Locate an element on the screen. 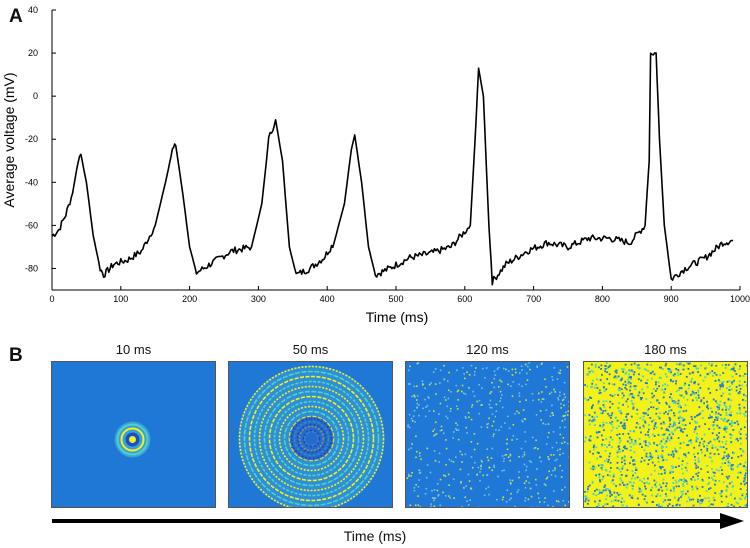 The width and height of the screenshot is (750, 548). x-tick-label: 400 is located at coordinates (327, 299).